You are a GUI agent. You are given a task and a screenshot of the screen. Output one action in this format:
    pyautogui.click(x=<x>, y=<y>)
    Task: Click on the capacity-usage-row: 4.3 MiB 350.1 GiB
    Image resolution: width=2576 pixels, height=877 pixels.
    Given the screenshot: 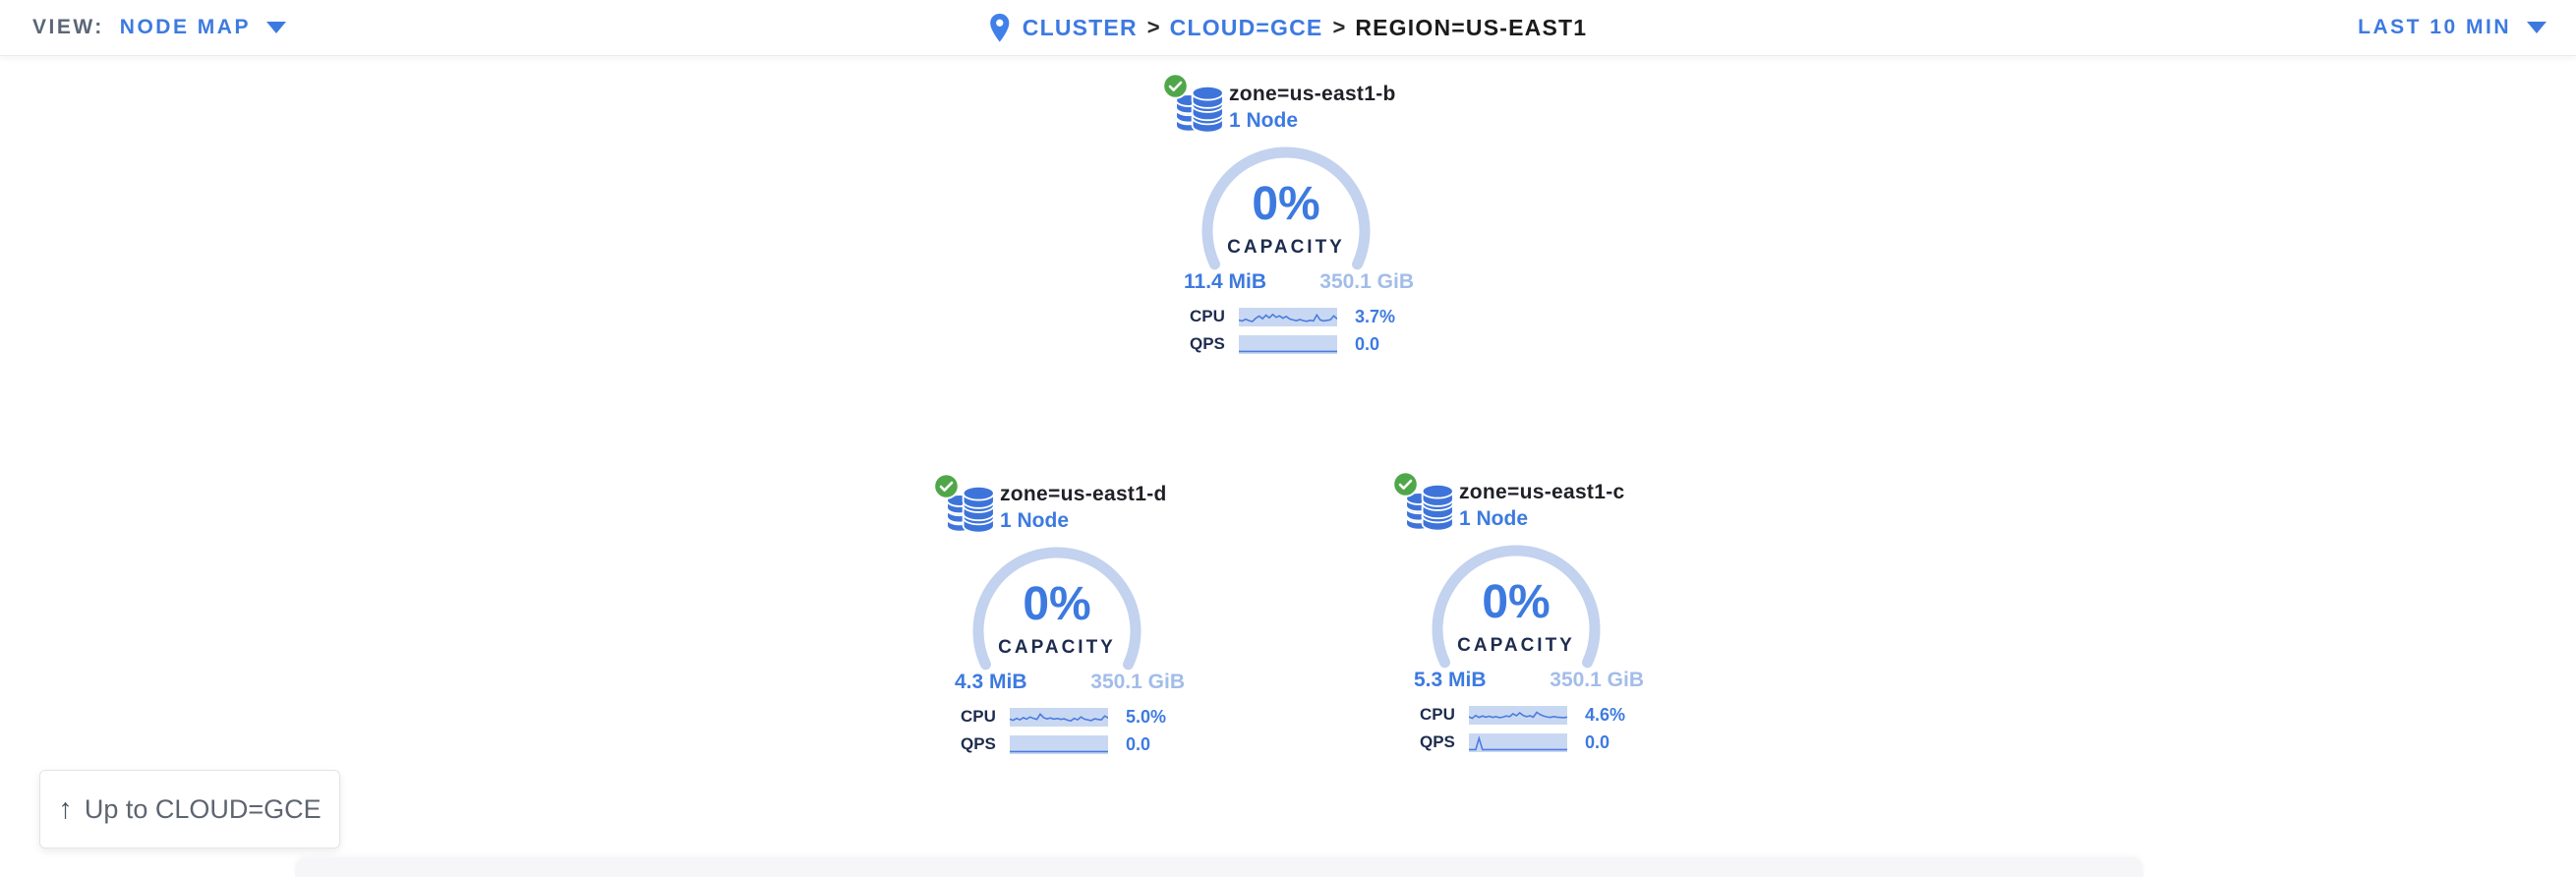 What is the action you would take?
    pyautogui.click(x=1070, y=682)
    